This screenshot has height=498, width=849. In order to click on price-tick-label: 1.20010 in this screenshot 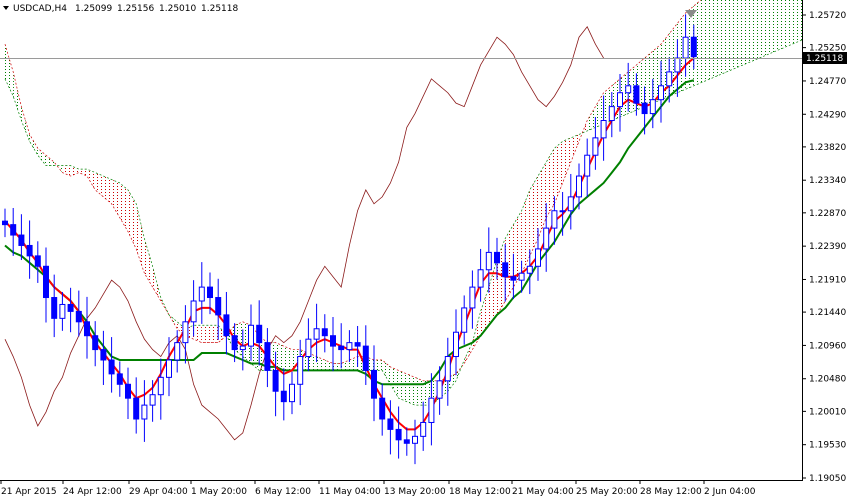, I will do `click(827, 412)`.